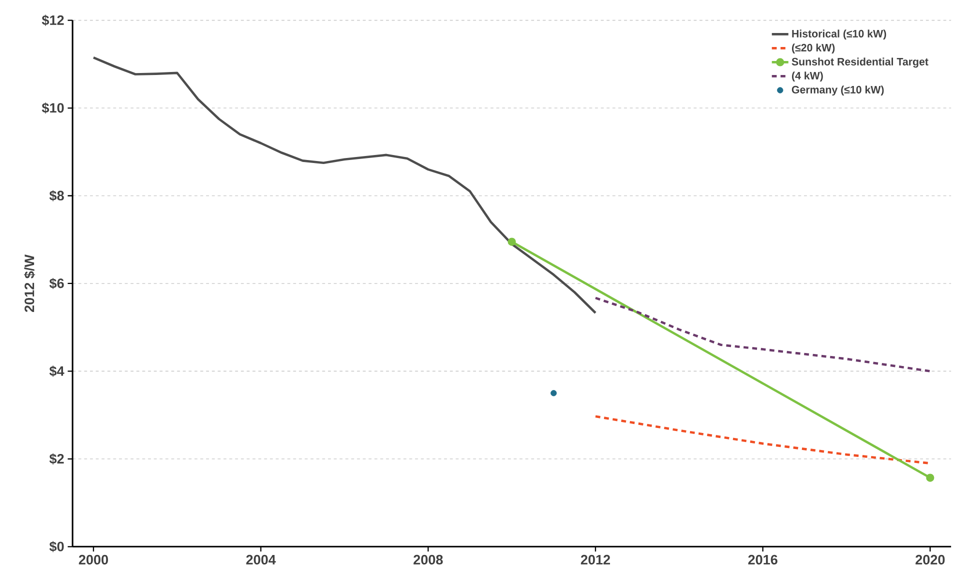 The height and width of the screenshot is (585, 953). Describe the element at coordinates (428, 559) in the screenshot. I see `x-tick-label: 2008` at that location.